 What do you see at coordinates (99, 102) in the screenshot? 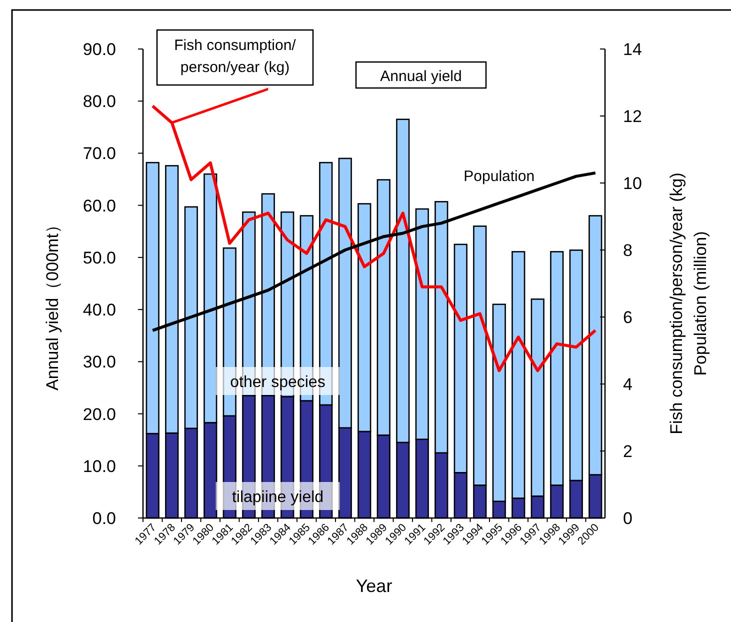
I see `y-tick-label: 80.0` at bounding box center [99, 102].